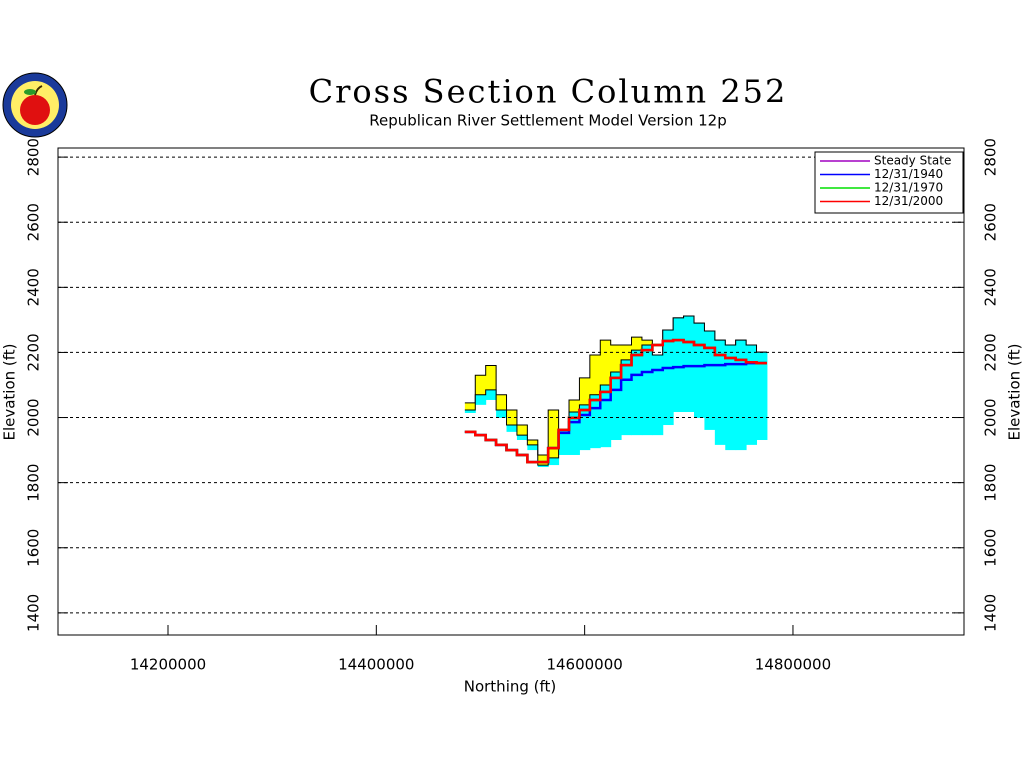 Image resolution: width=1024 pixels, height=768 pixels. What do you see at coordinates (991, 613) in the screenshot?
I see `y2-tick-label: 1400` at bounding box center [991, 613].